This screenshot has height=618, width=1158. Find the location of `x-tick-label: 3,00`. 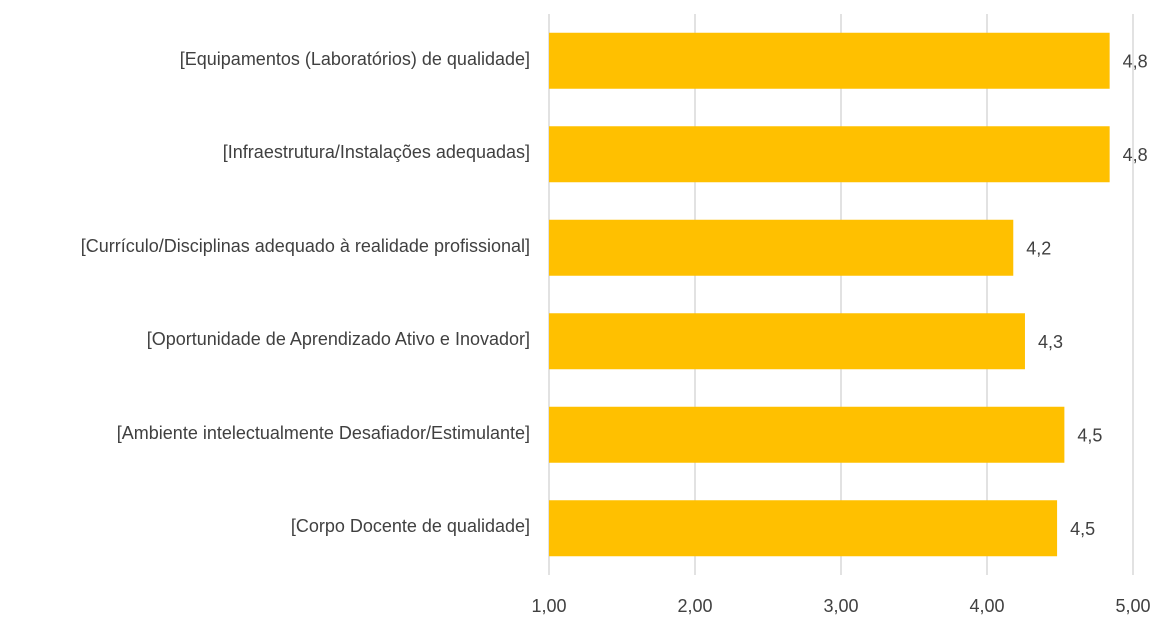

x-tick-label: 3,00 is located at coordinates (840, 606).